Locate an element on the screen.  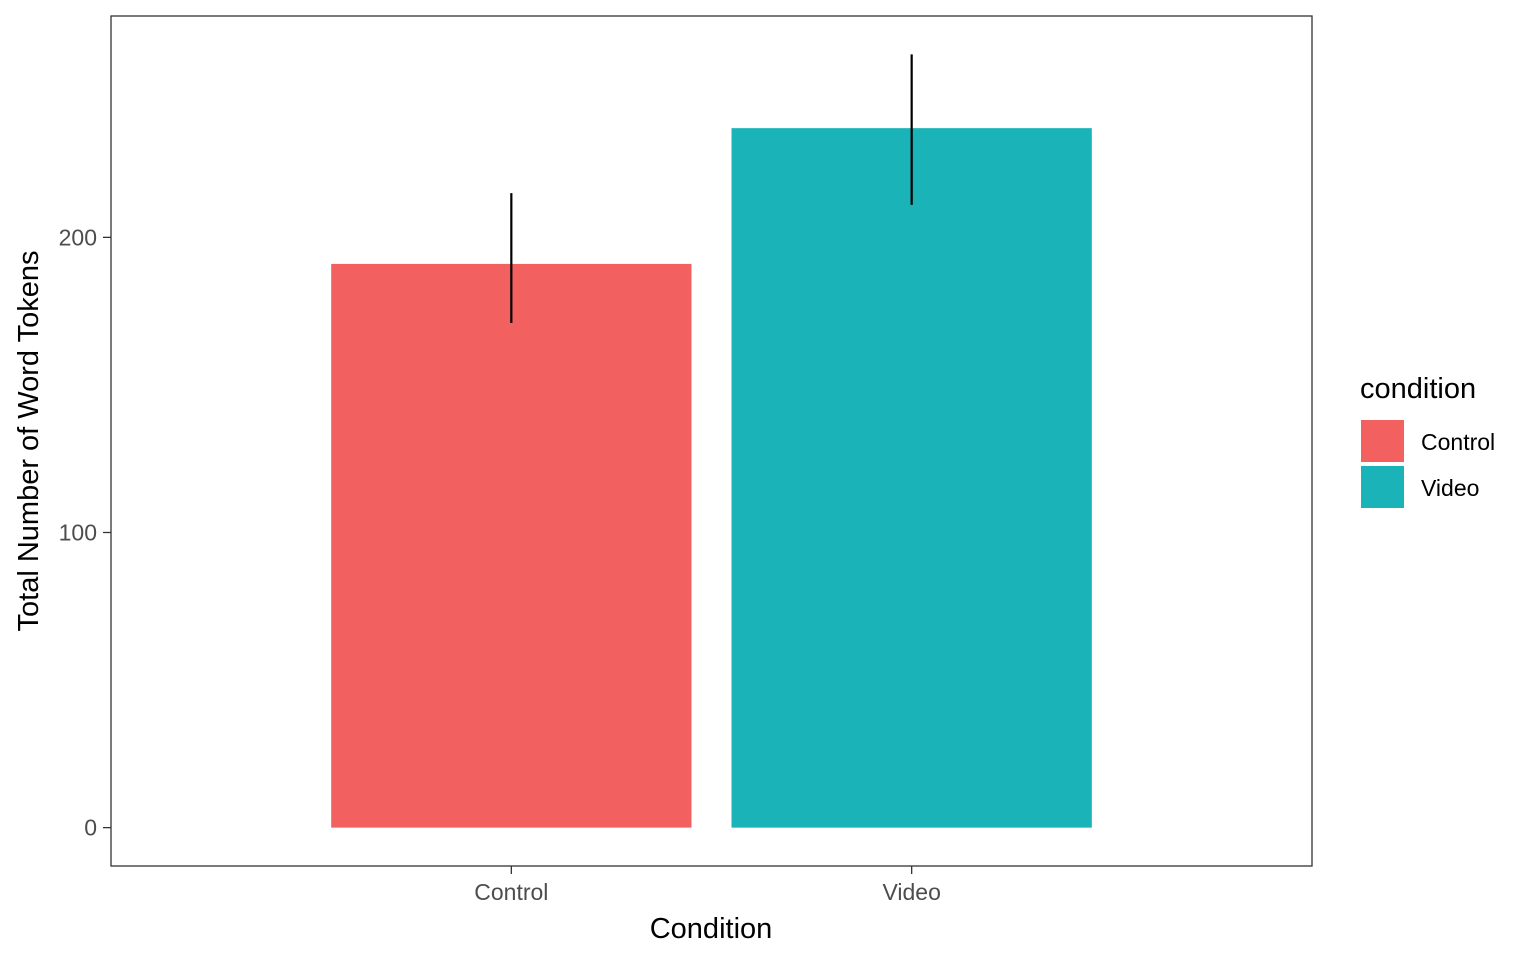
legend-key-video is located at coordinates (1382, 487).